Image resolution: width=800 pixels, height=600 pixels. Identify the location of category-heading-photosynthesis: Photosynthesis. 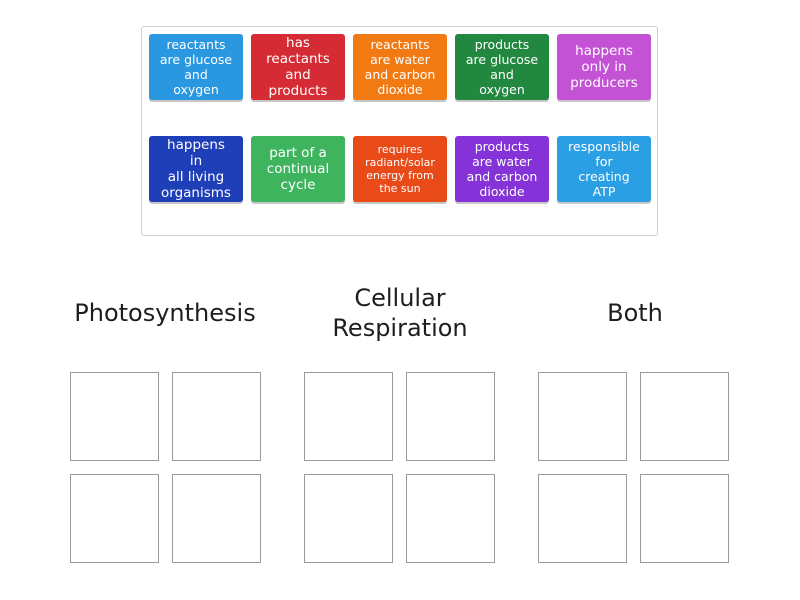
(165, 313).